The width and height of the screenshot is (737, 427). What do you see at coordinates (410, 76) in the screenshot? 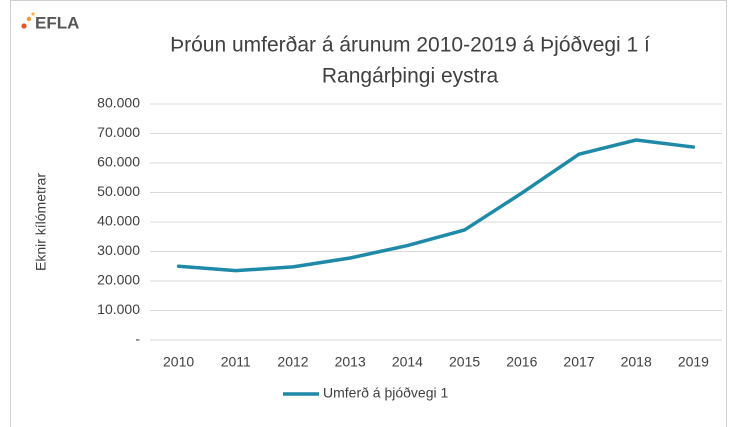
I see `chart-title: Rangárþingi eystra` at bounding box center [410, 76].